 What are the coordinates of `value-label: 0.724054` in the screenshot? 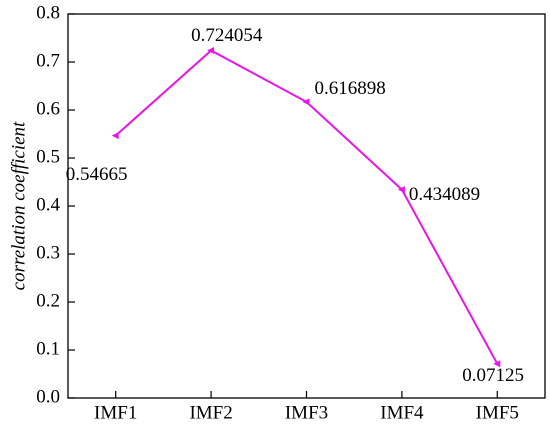 It's located at (227, 35).